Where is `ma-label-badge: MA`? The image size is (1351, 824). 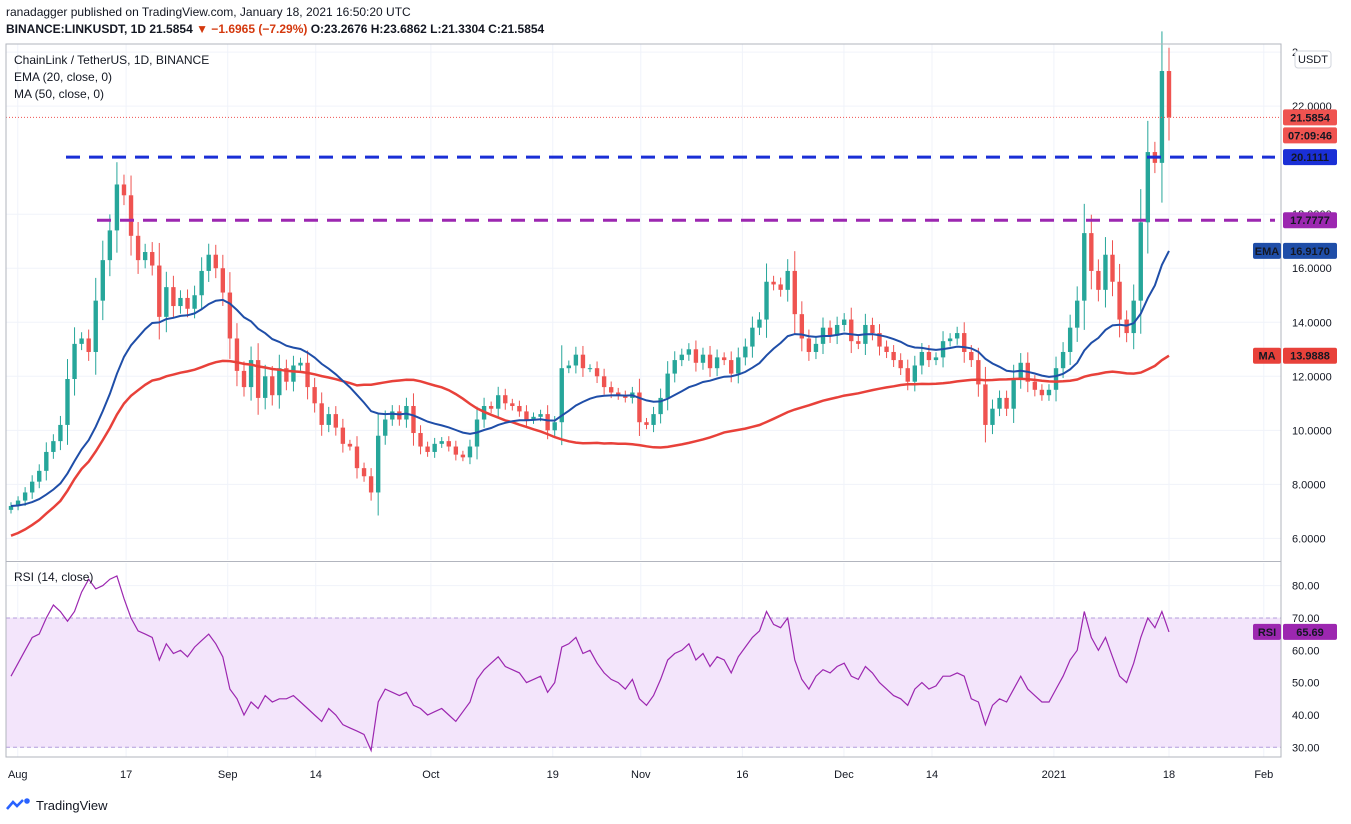
ma-label-badge: MA is located at coordinates (1267, 355).